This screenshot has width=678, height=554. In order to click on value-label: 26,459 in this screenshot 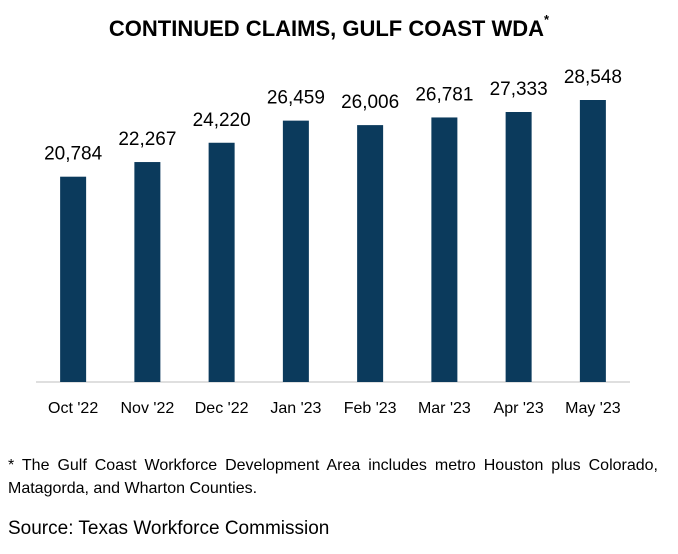, I will do `click(296, 98)`.